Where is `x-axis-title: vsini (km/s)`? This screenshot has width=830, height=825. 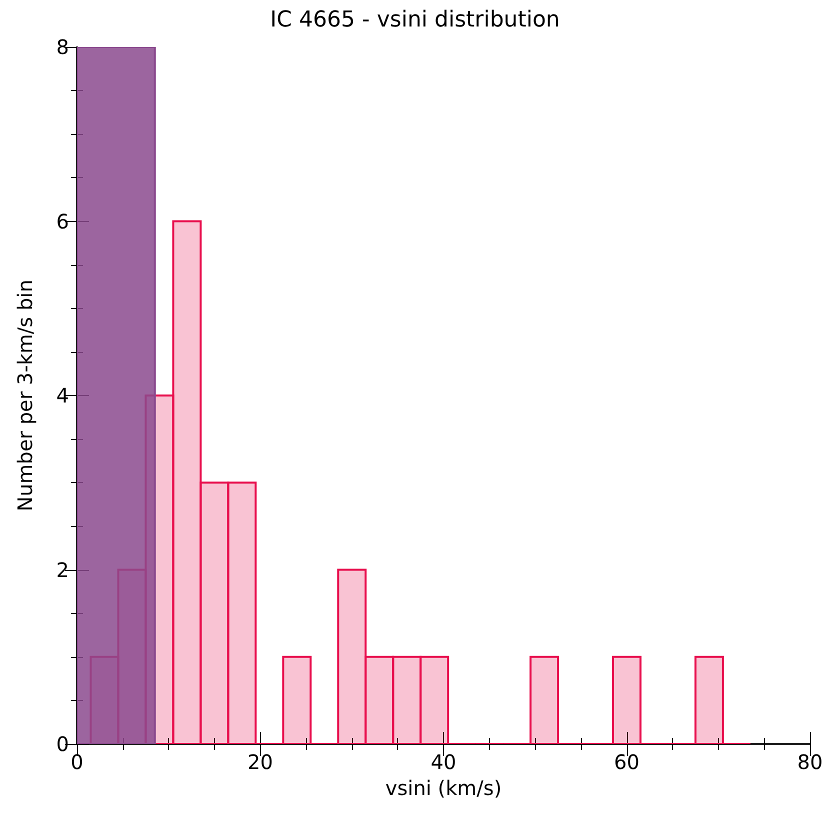
x-axis-title: vsini (km/s) is located at coordinates (443, 788).